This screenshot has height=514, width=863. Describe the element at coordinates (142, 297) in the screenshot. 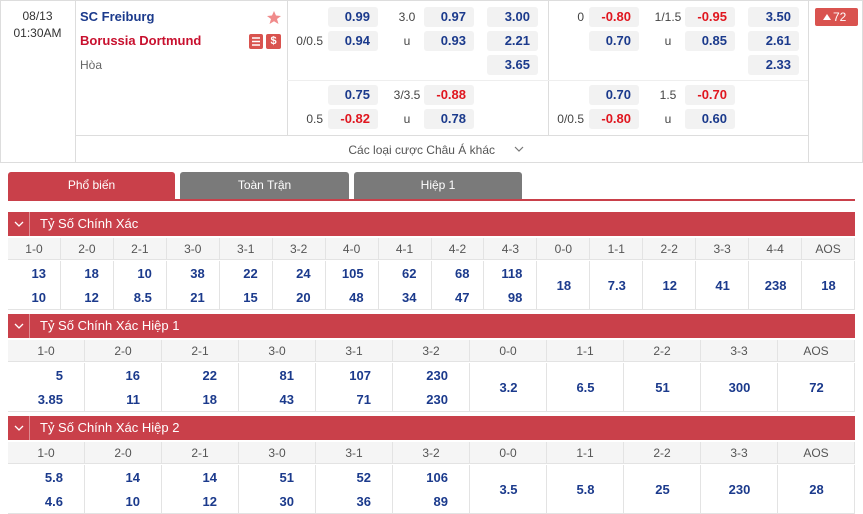

I see `score-odds: 8.5` at that location.